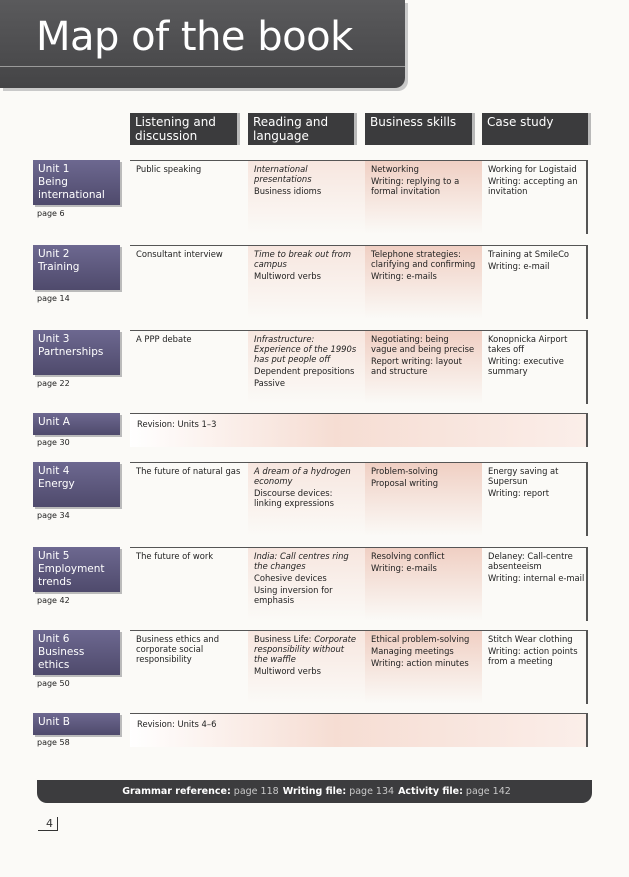 The height and width of the screenshot is (877, 629). What do you see at coordinates (53, 442) in the screenshot?
I see `page-ref: page 30` at bounding box center [53, 442].